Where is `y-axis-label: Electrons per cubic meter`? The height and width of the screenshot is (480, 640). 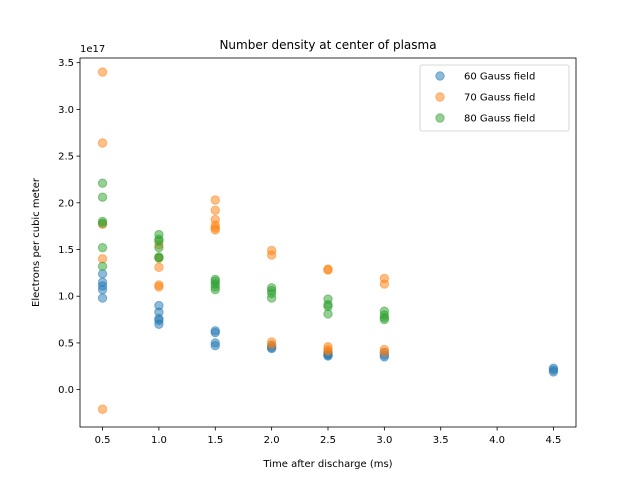 y-axis-label: Electrons per cubic meter is located at coordinates (36, 242).